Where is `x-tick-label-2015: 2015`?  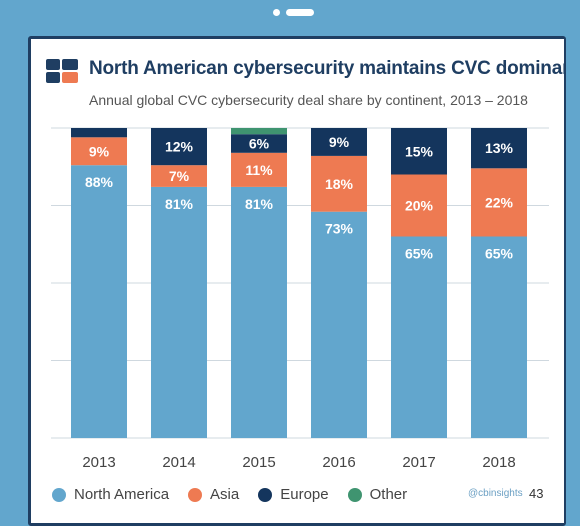 x-tick-label-2015: 2015 is located at coordinates (258, 462).